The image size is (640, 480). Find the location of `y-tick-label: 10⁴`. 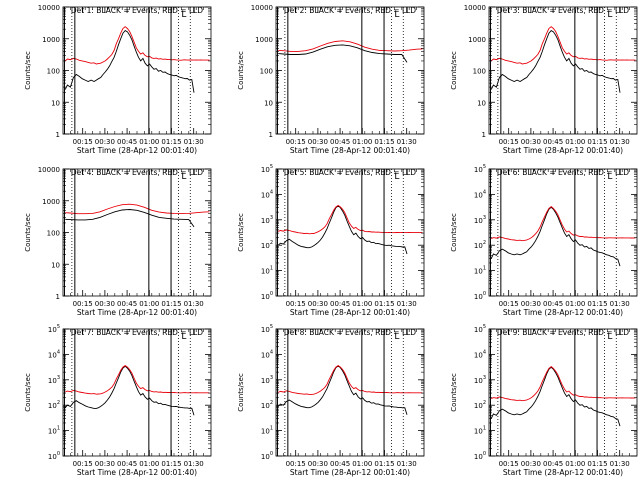

y-tick-label: 10⁴ is located at coordinates (267, 194).